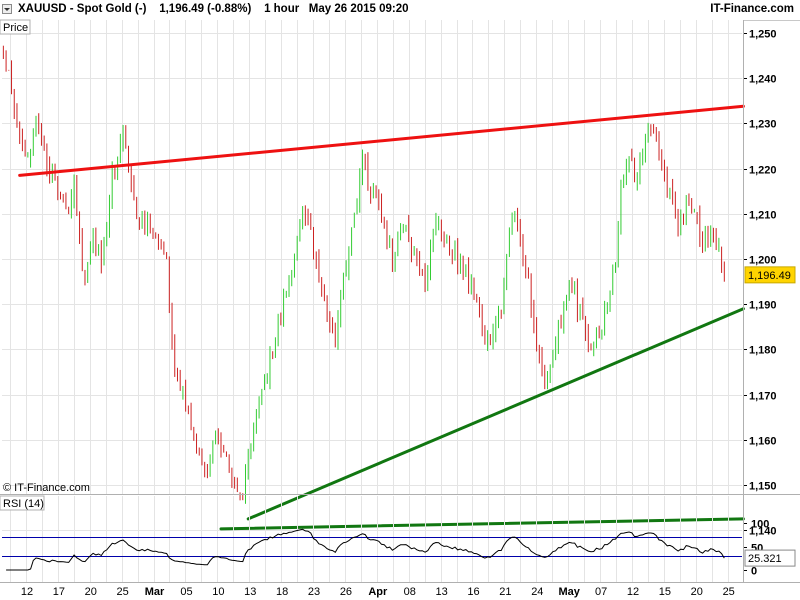 The height and width of the screenshot is (600, 800). I want to click on price-tick-label: 1,230, so click(763, 125).